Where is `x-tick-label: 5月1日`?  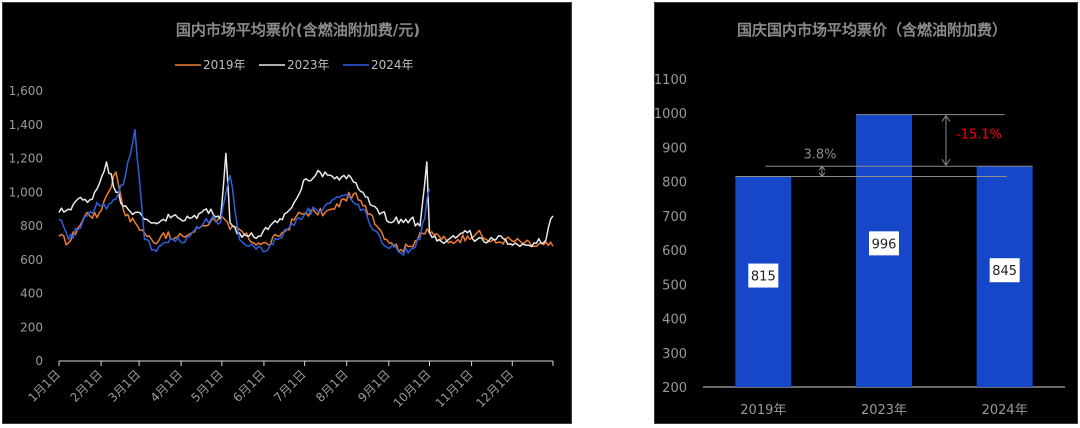
x-tick-label: 5月1日 is located at coordinates (207, 386).